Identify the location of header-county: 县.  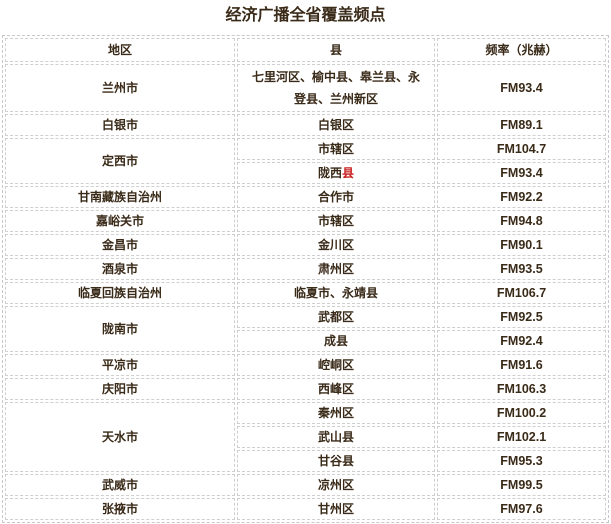
(336, 50).